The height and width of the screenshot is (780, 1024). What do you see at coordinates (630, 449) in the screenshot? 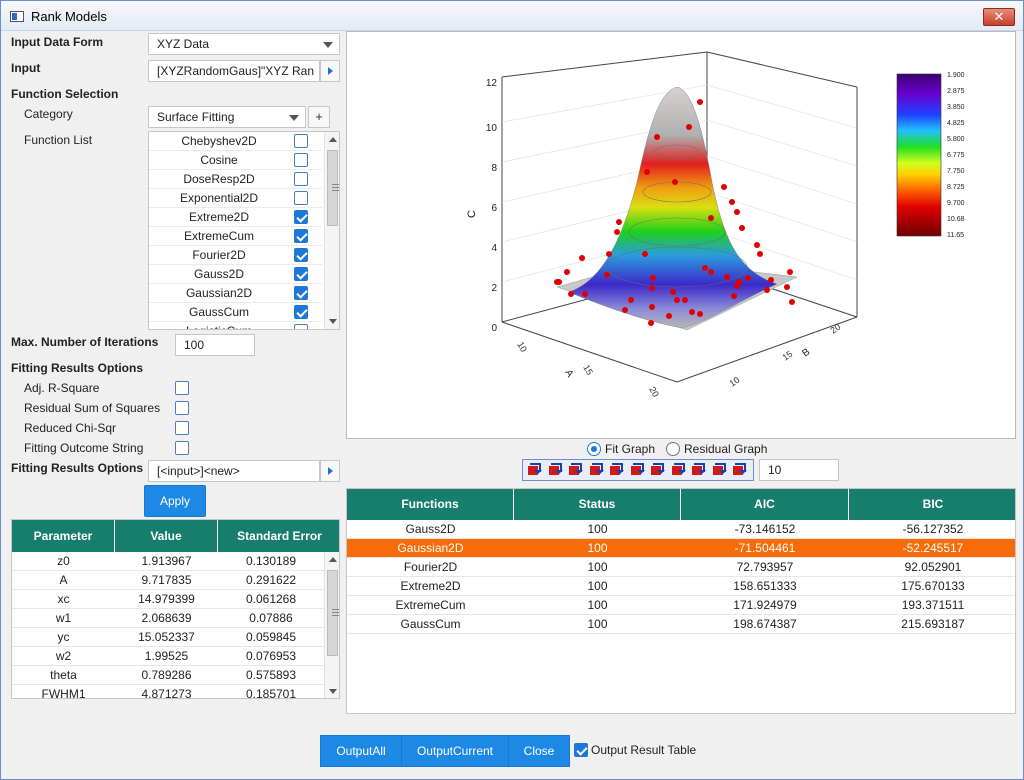
I see `fit-graph-label: Fit Graph` at bounding box center [630, 449].